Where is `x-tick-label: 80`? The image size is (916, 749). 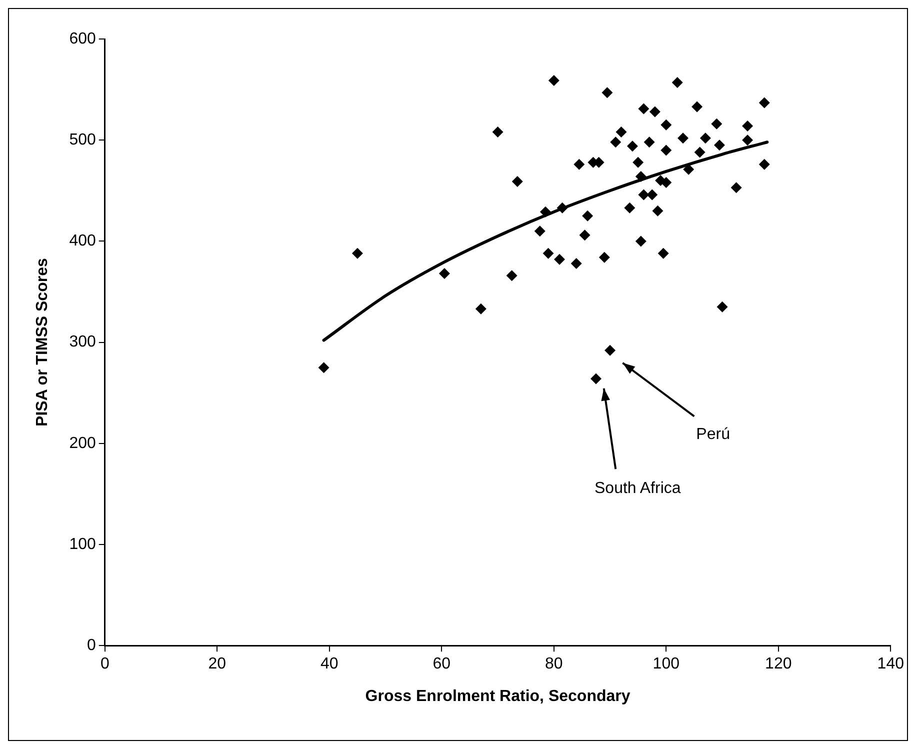 x-tick-label: 80 is located at coordinates (554, 664).